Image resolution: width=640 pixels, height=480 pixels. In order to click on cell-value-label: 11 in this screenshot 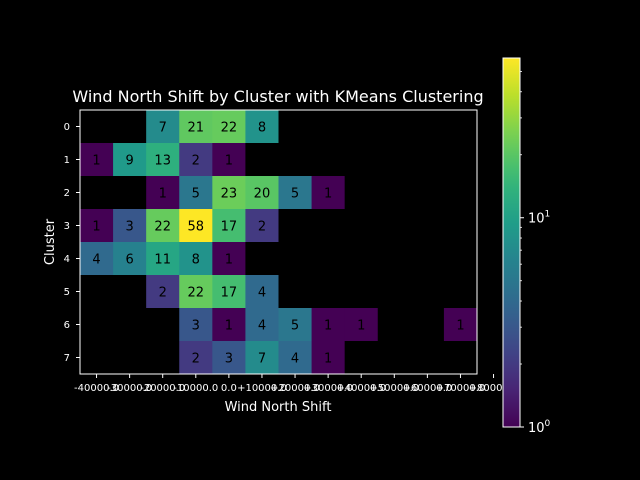, I will do `click(162, 260)`.